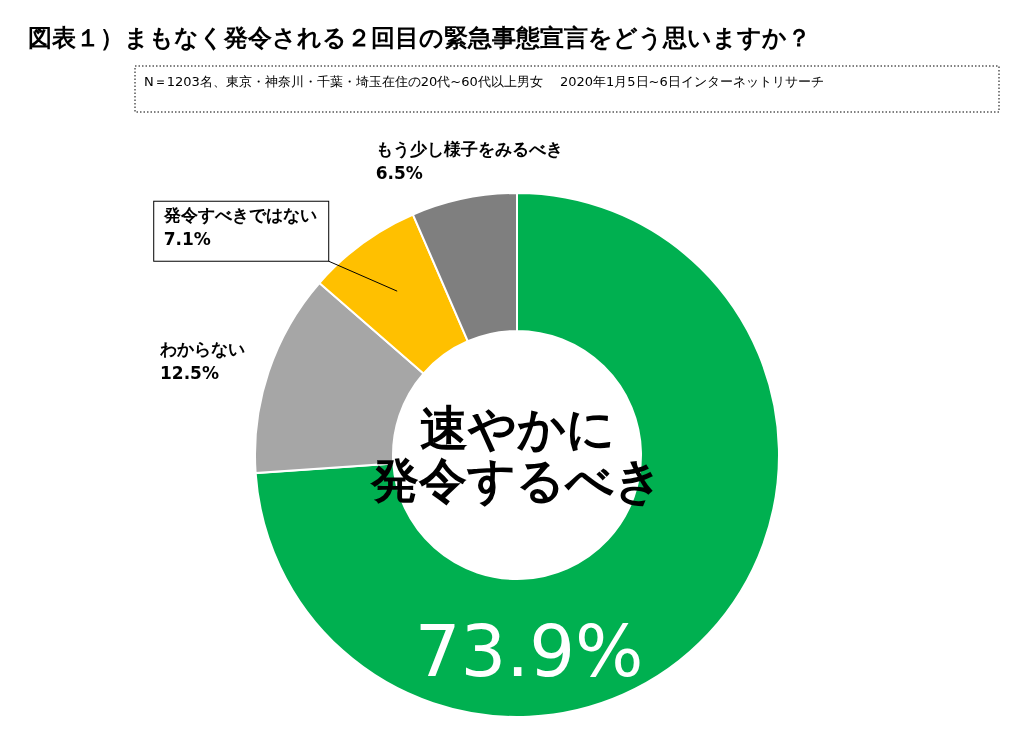 This screenshot has width=1024, height=750. I want to click on slice-label: もう少し様子をみるべき, so click(469, 149).